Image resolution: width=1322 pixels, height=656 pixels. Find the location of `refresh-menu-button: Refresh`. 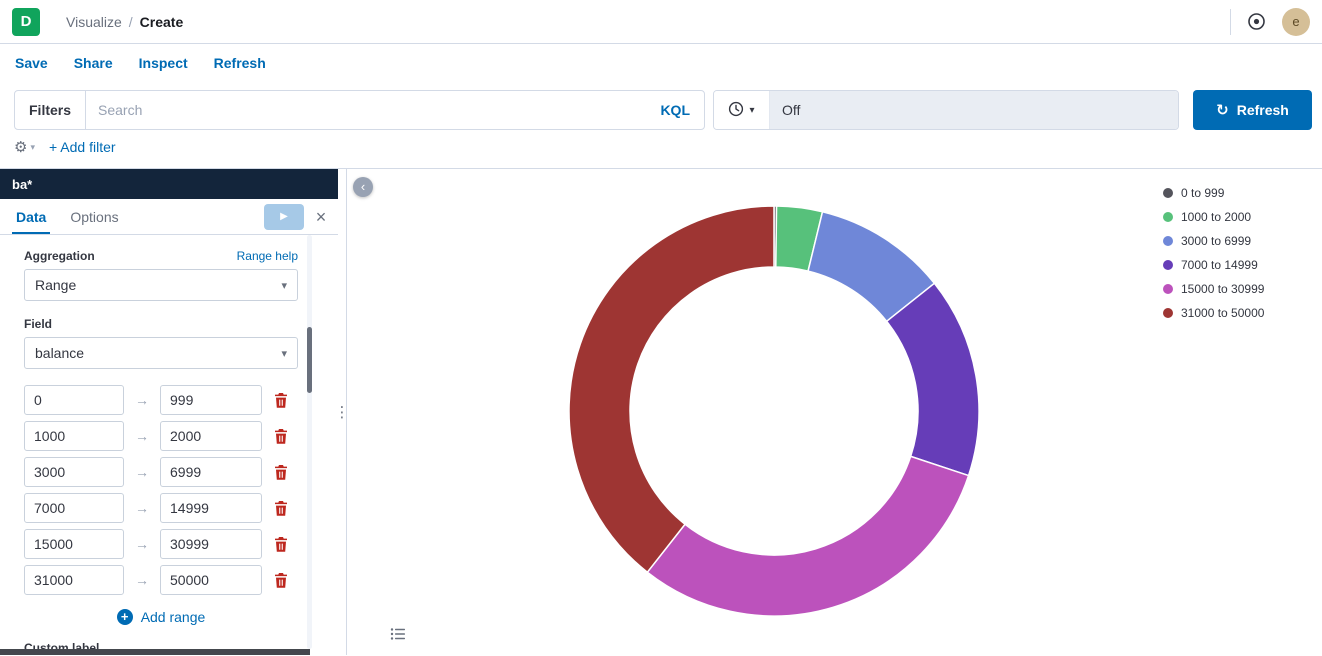

refresh-menu-button: Refresh is located at coordinates (239, 63).